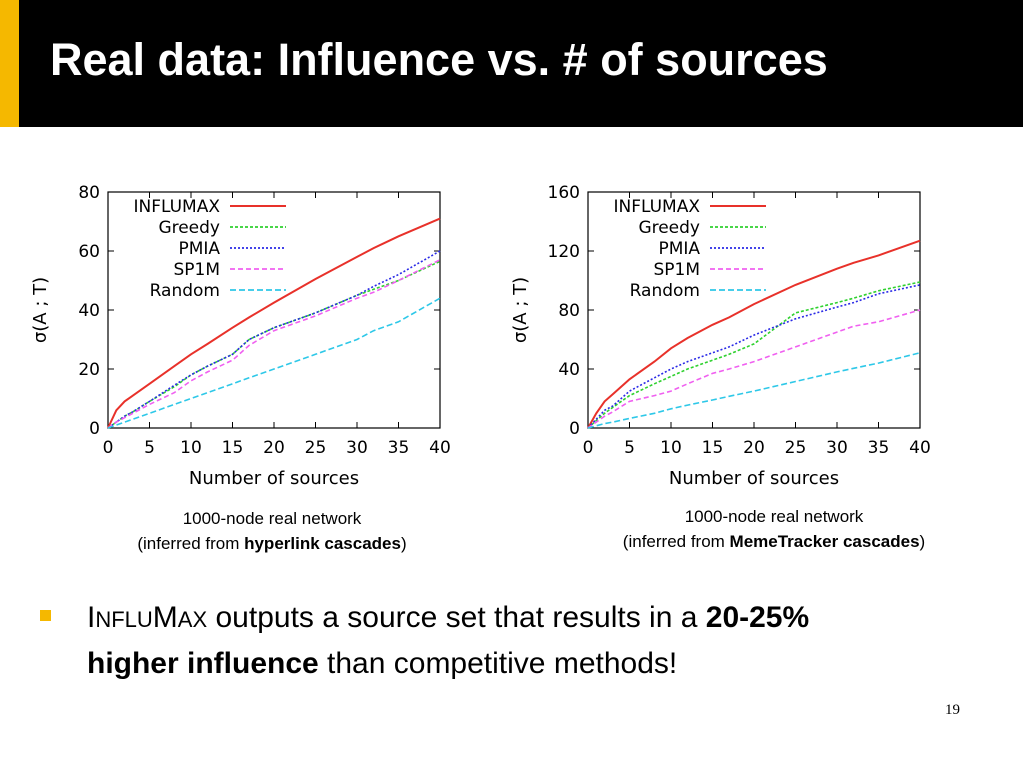 This screenshot has width=1023, height=767. I want to click on caption-right-bold: MemeTracker cascades, so click(824, 541).